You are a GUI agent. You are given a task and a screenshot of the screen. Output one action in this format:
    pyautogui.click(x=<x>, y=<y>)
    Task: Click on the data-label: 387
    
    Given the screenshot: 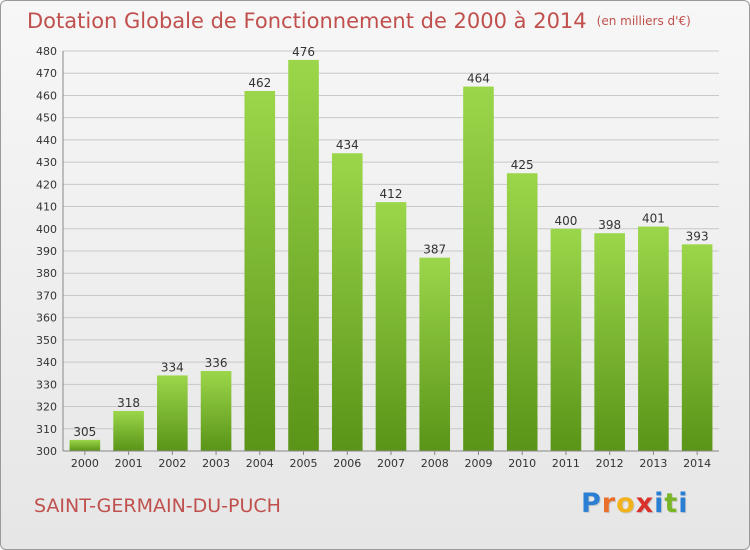 What is the action you would take?
    pyautogui.click(x=434, y=250)
    